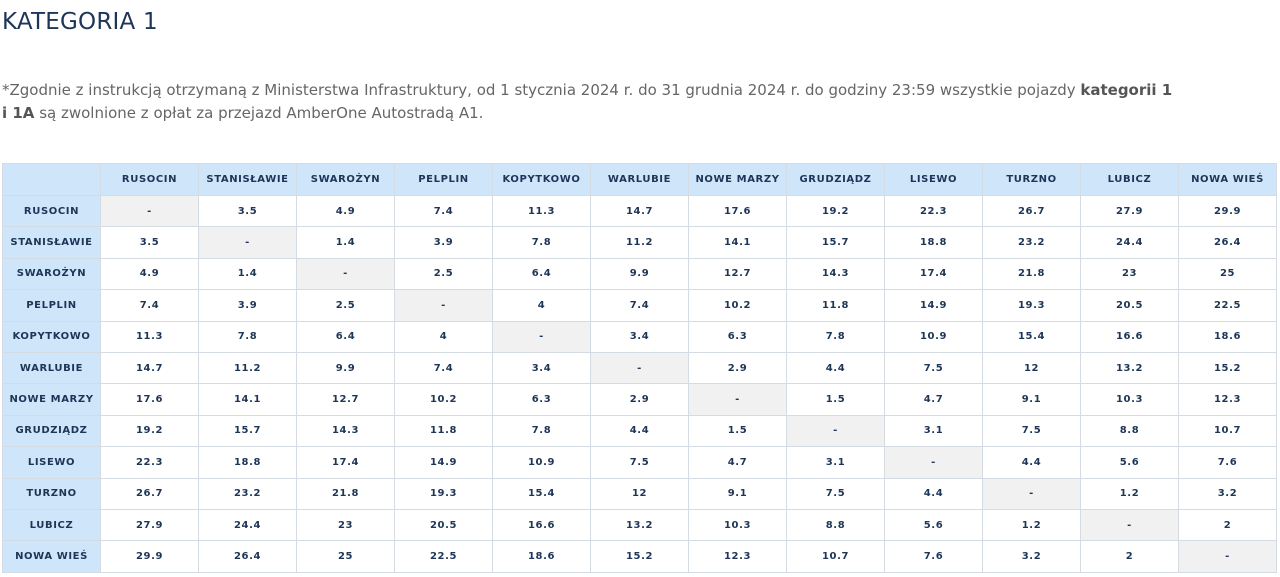 This screenshot has width=1280, height=577. I want to click on table-cell: 9.1, so click(1031, 399).